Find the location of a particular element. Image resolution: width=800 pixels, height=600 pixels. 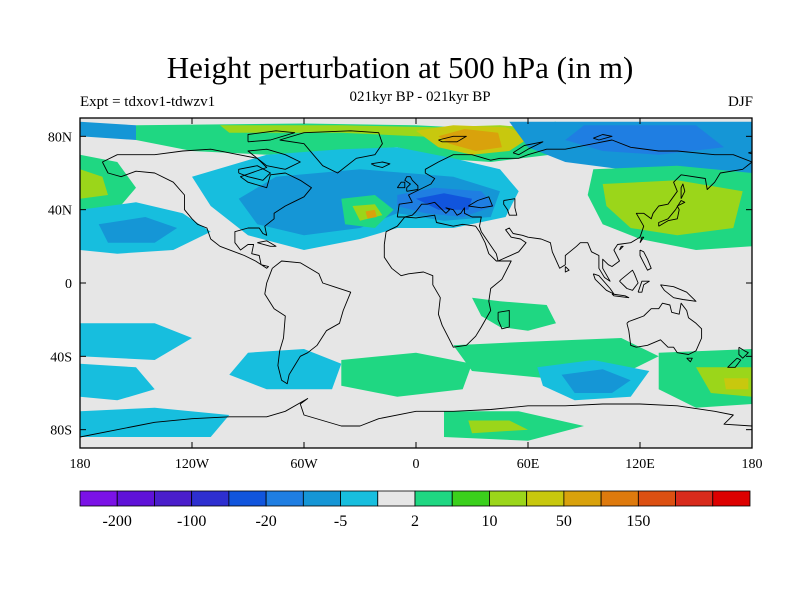

contour-south-atlantic-positive is located at coordinates (406, 374).